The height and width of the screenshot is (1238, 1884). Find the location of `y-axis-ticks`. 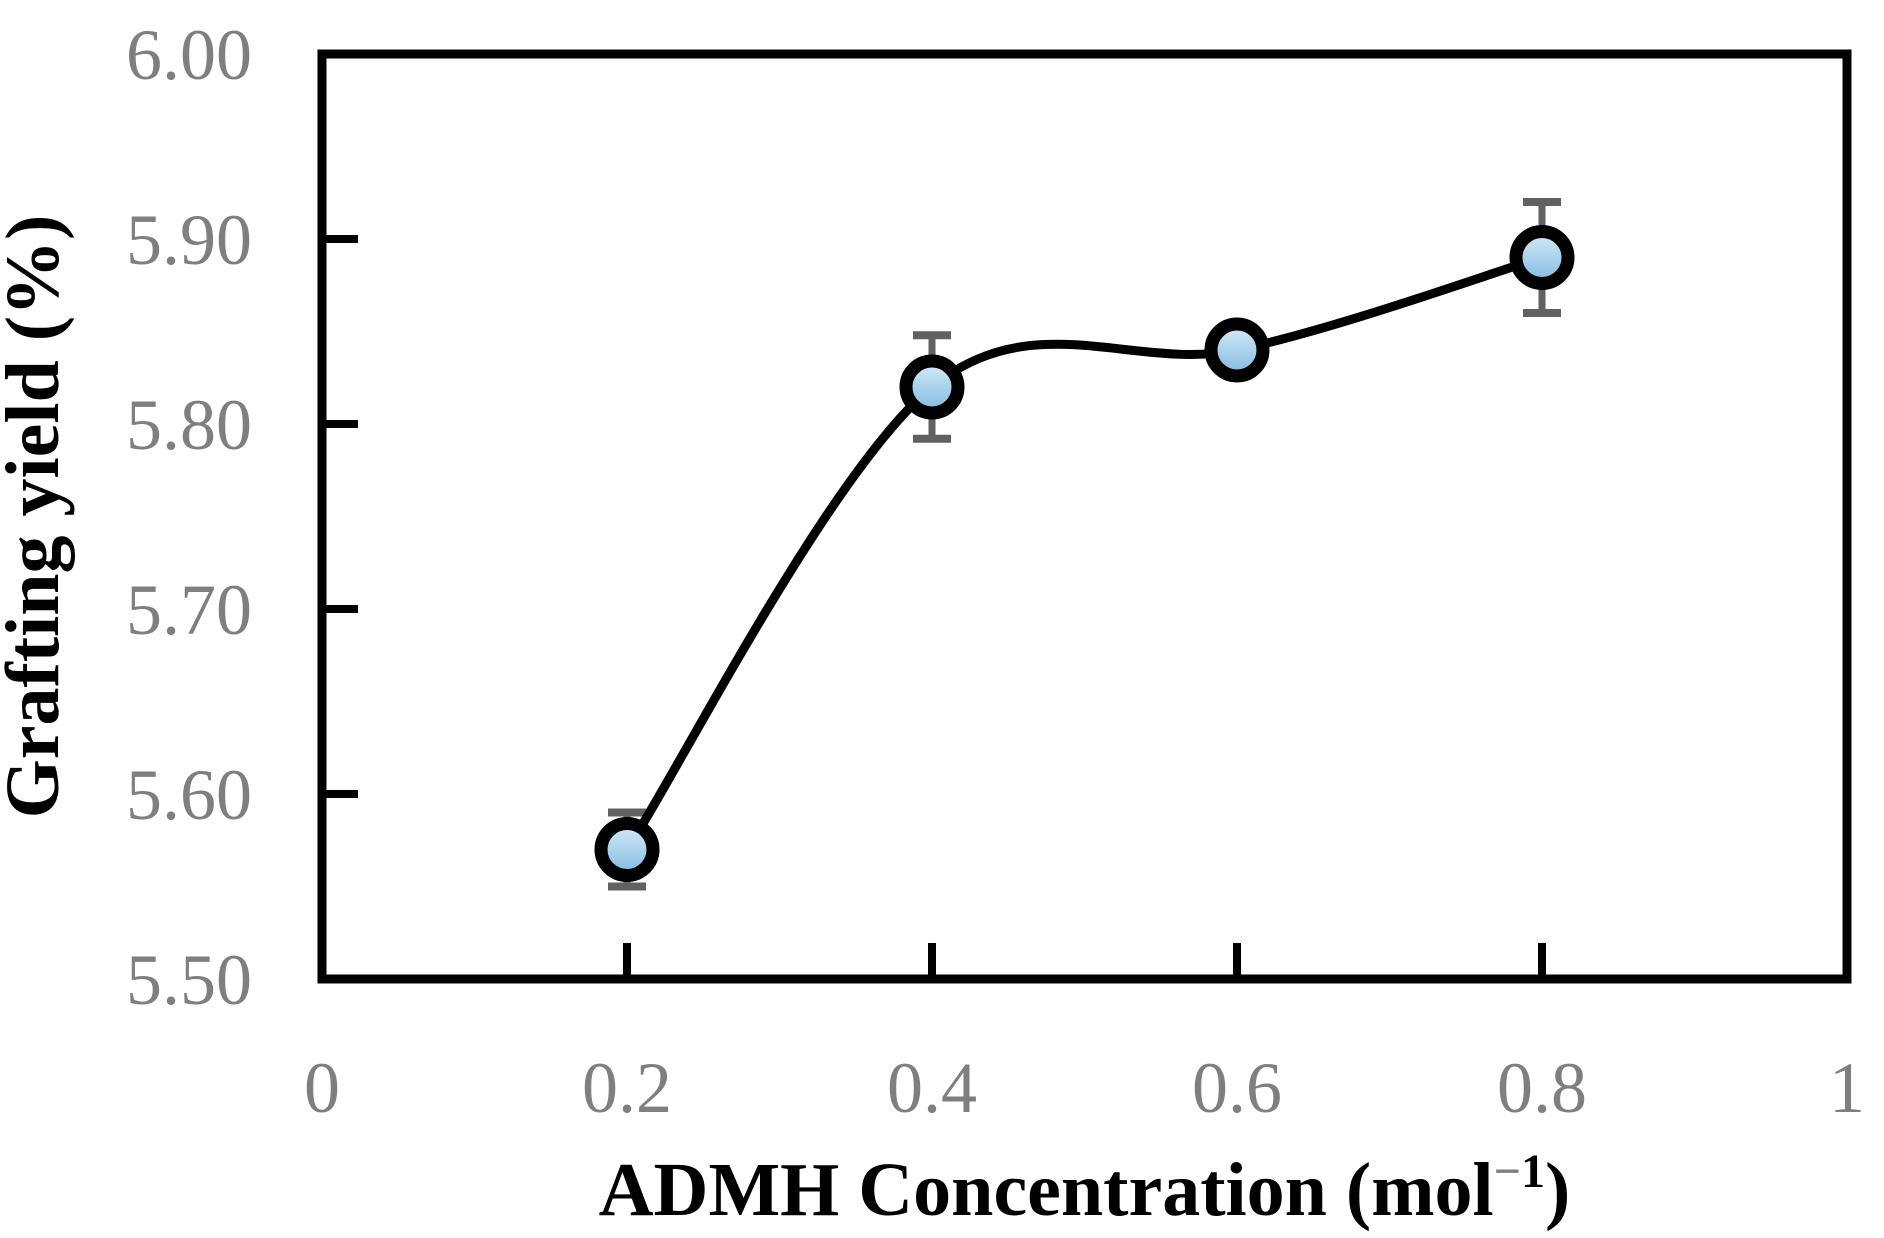

y-axis-ticks is located at coordinates (342, 516).